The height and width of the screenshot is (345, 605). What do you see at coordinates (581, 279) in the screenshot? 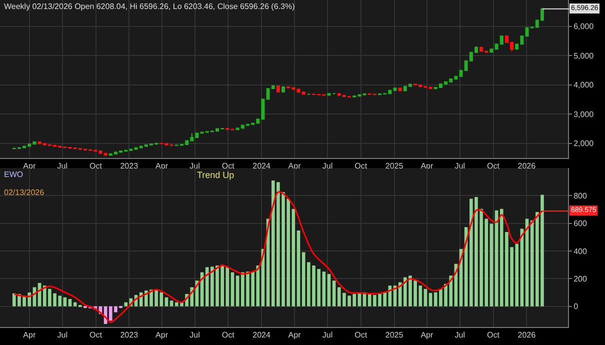
I see `y-tick-label: 200` at bounding box center [581, 279].